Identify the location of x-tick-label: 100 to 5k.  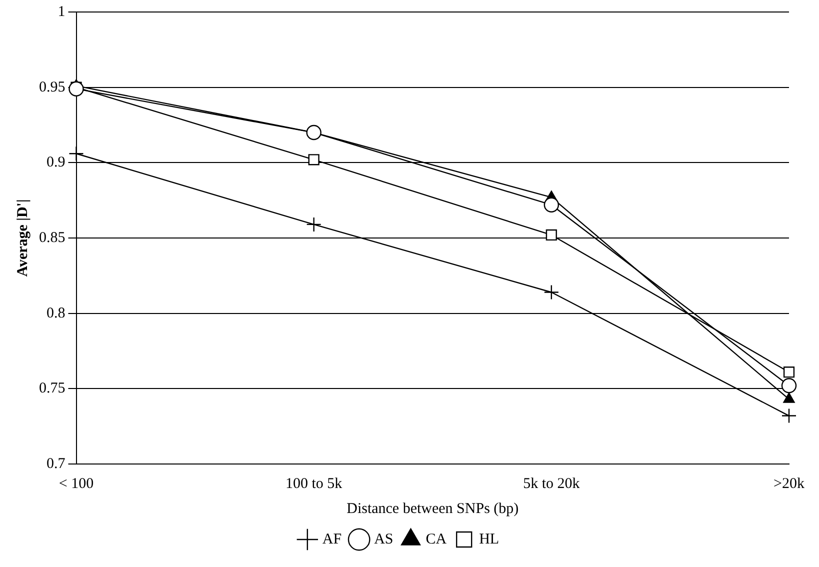
(314, 484).